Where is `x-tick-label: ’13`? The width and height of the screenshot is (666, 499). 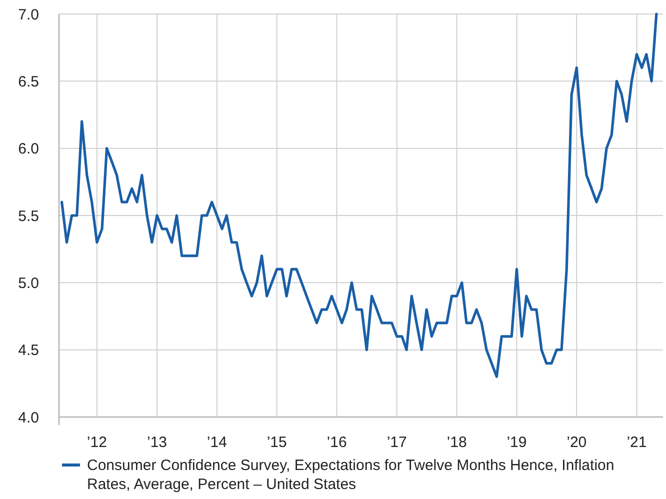
x-tick-label: ’13 is located at coordinates (157, 442).